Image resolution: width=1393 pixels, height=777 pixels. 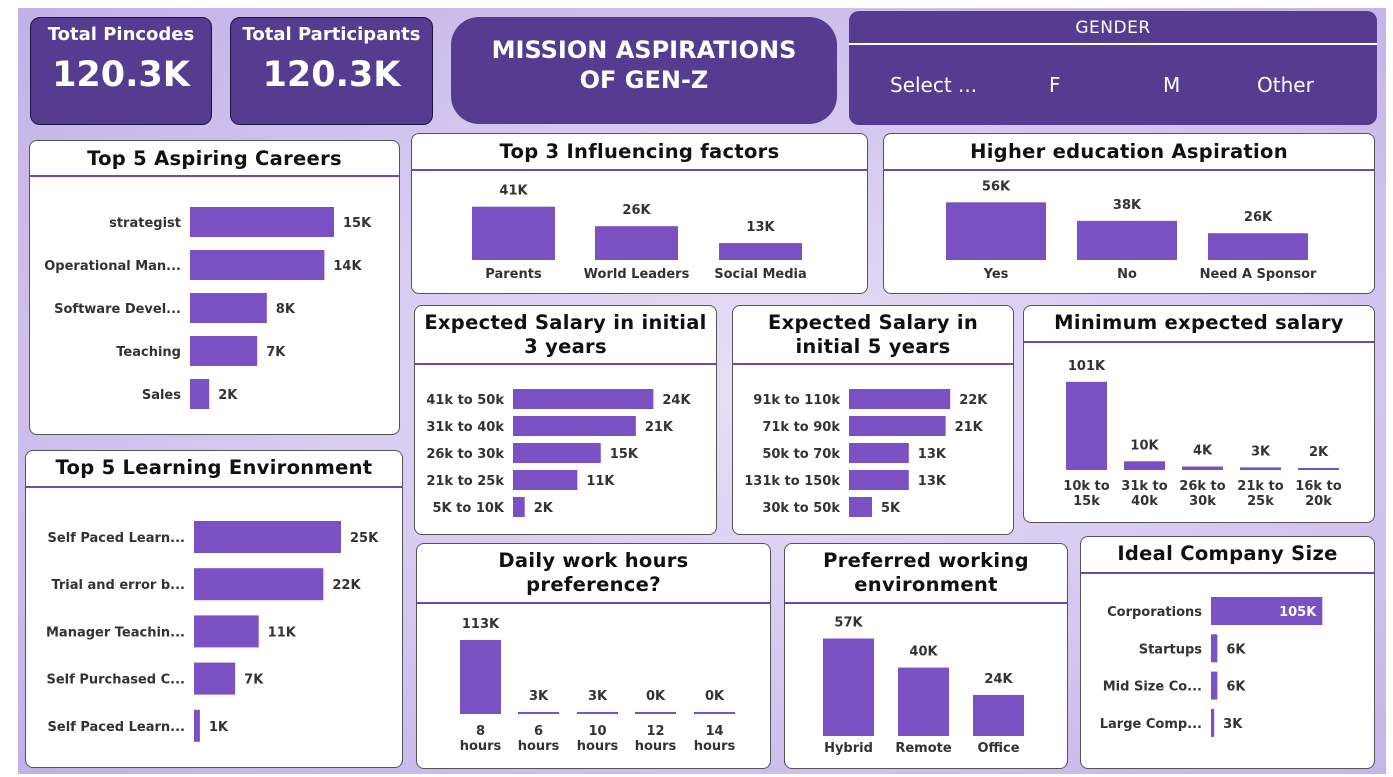 What do you see at coordinates (1055, 85) in the screenshot?
I see `gender-option-f: F` at bounding box center [1055, 85].